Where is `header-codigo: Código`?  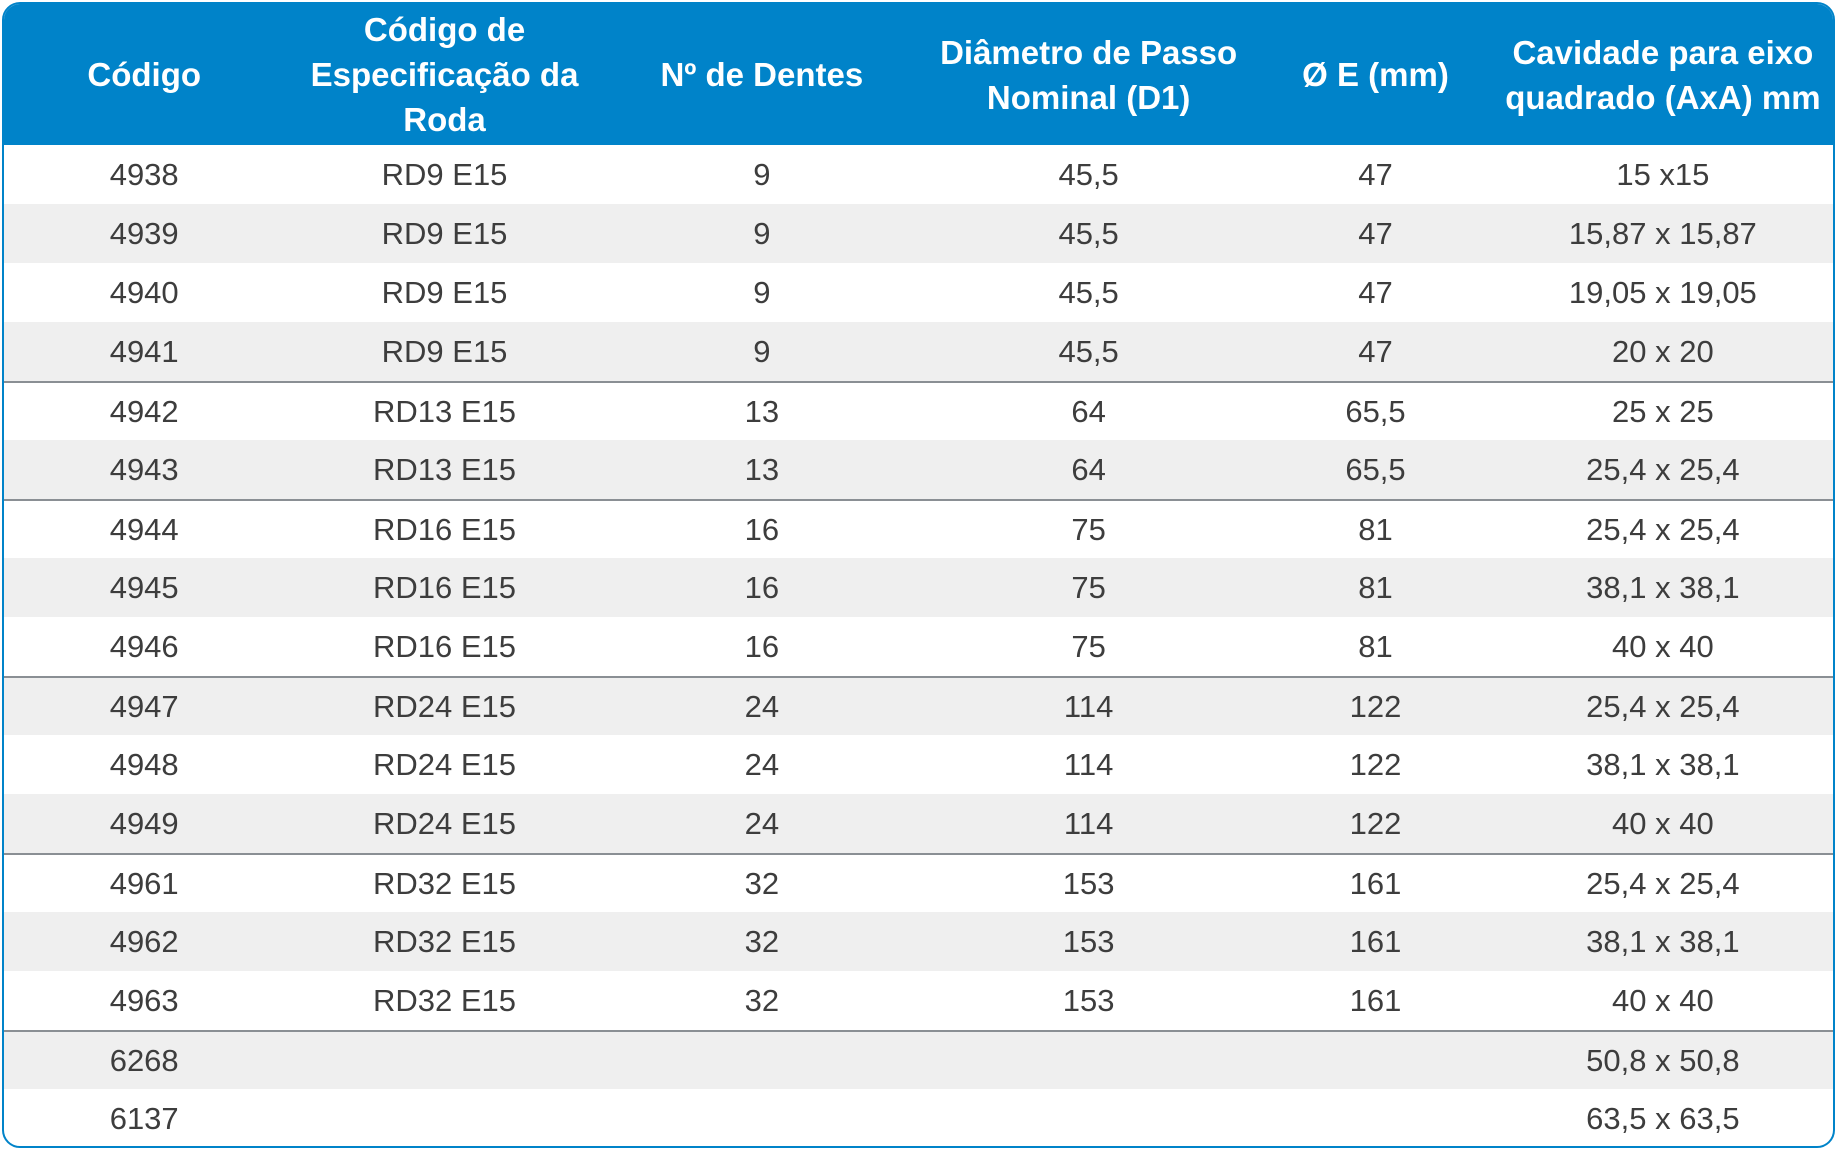
header-codigo: Código is located at coordinates (144, 74).